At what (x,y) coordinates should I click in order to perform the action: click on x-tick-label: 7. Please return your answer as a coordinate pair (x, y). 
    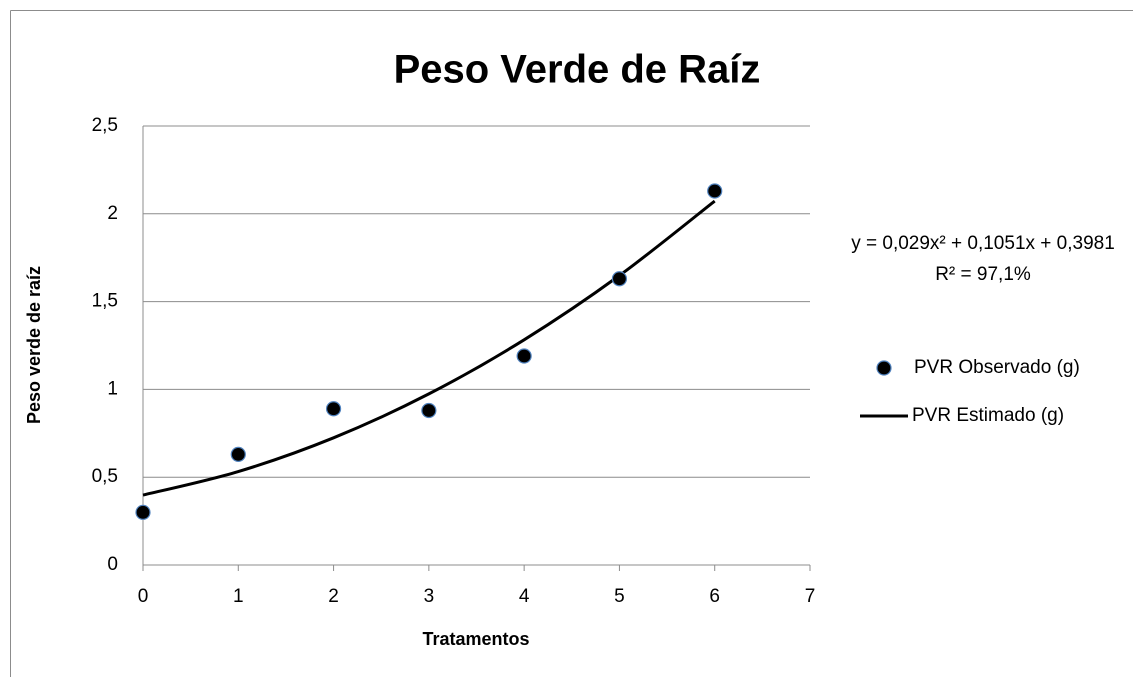
    Looking at the image, I should click on (810, 596).